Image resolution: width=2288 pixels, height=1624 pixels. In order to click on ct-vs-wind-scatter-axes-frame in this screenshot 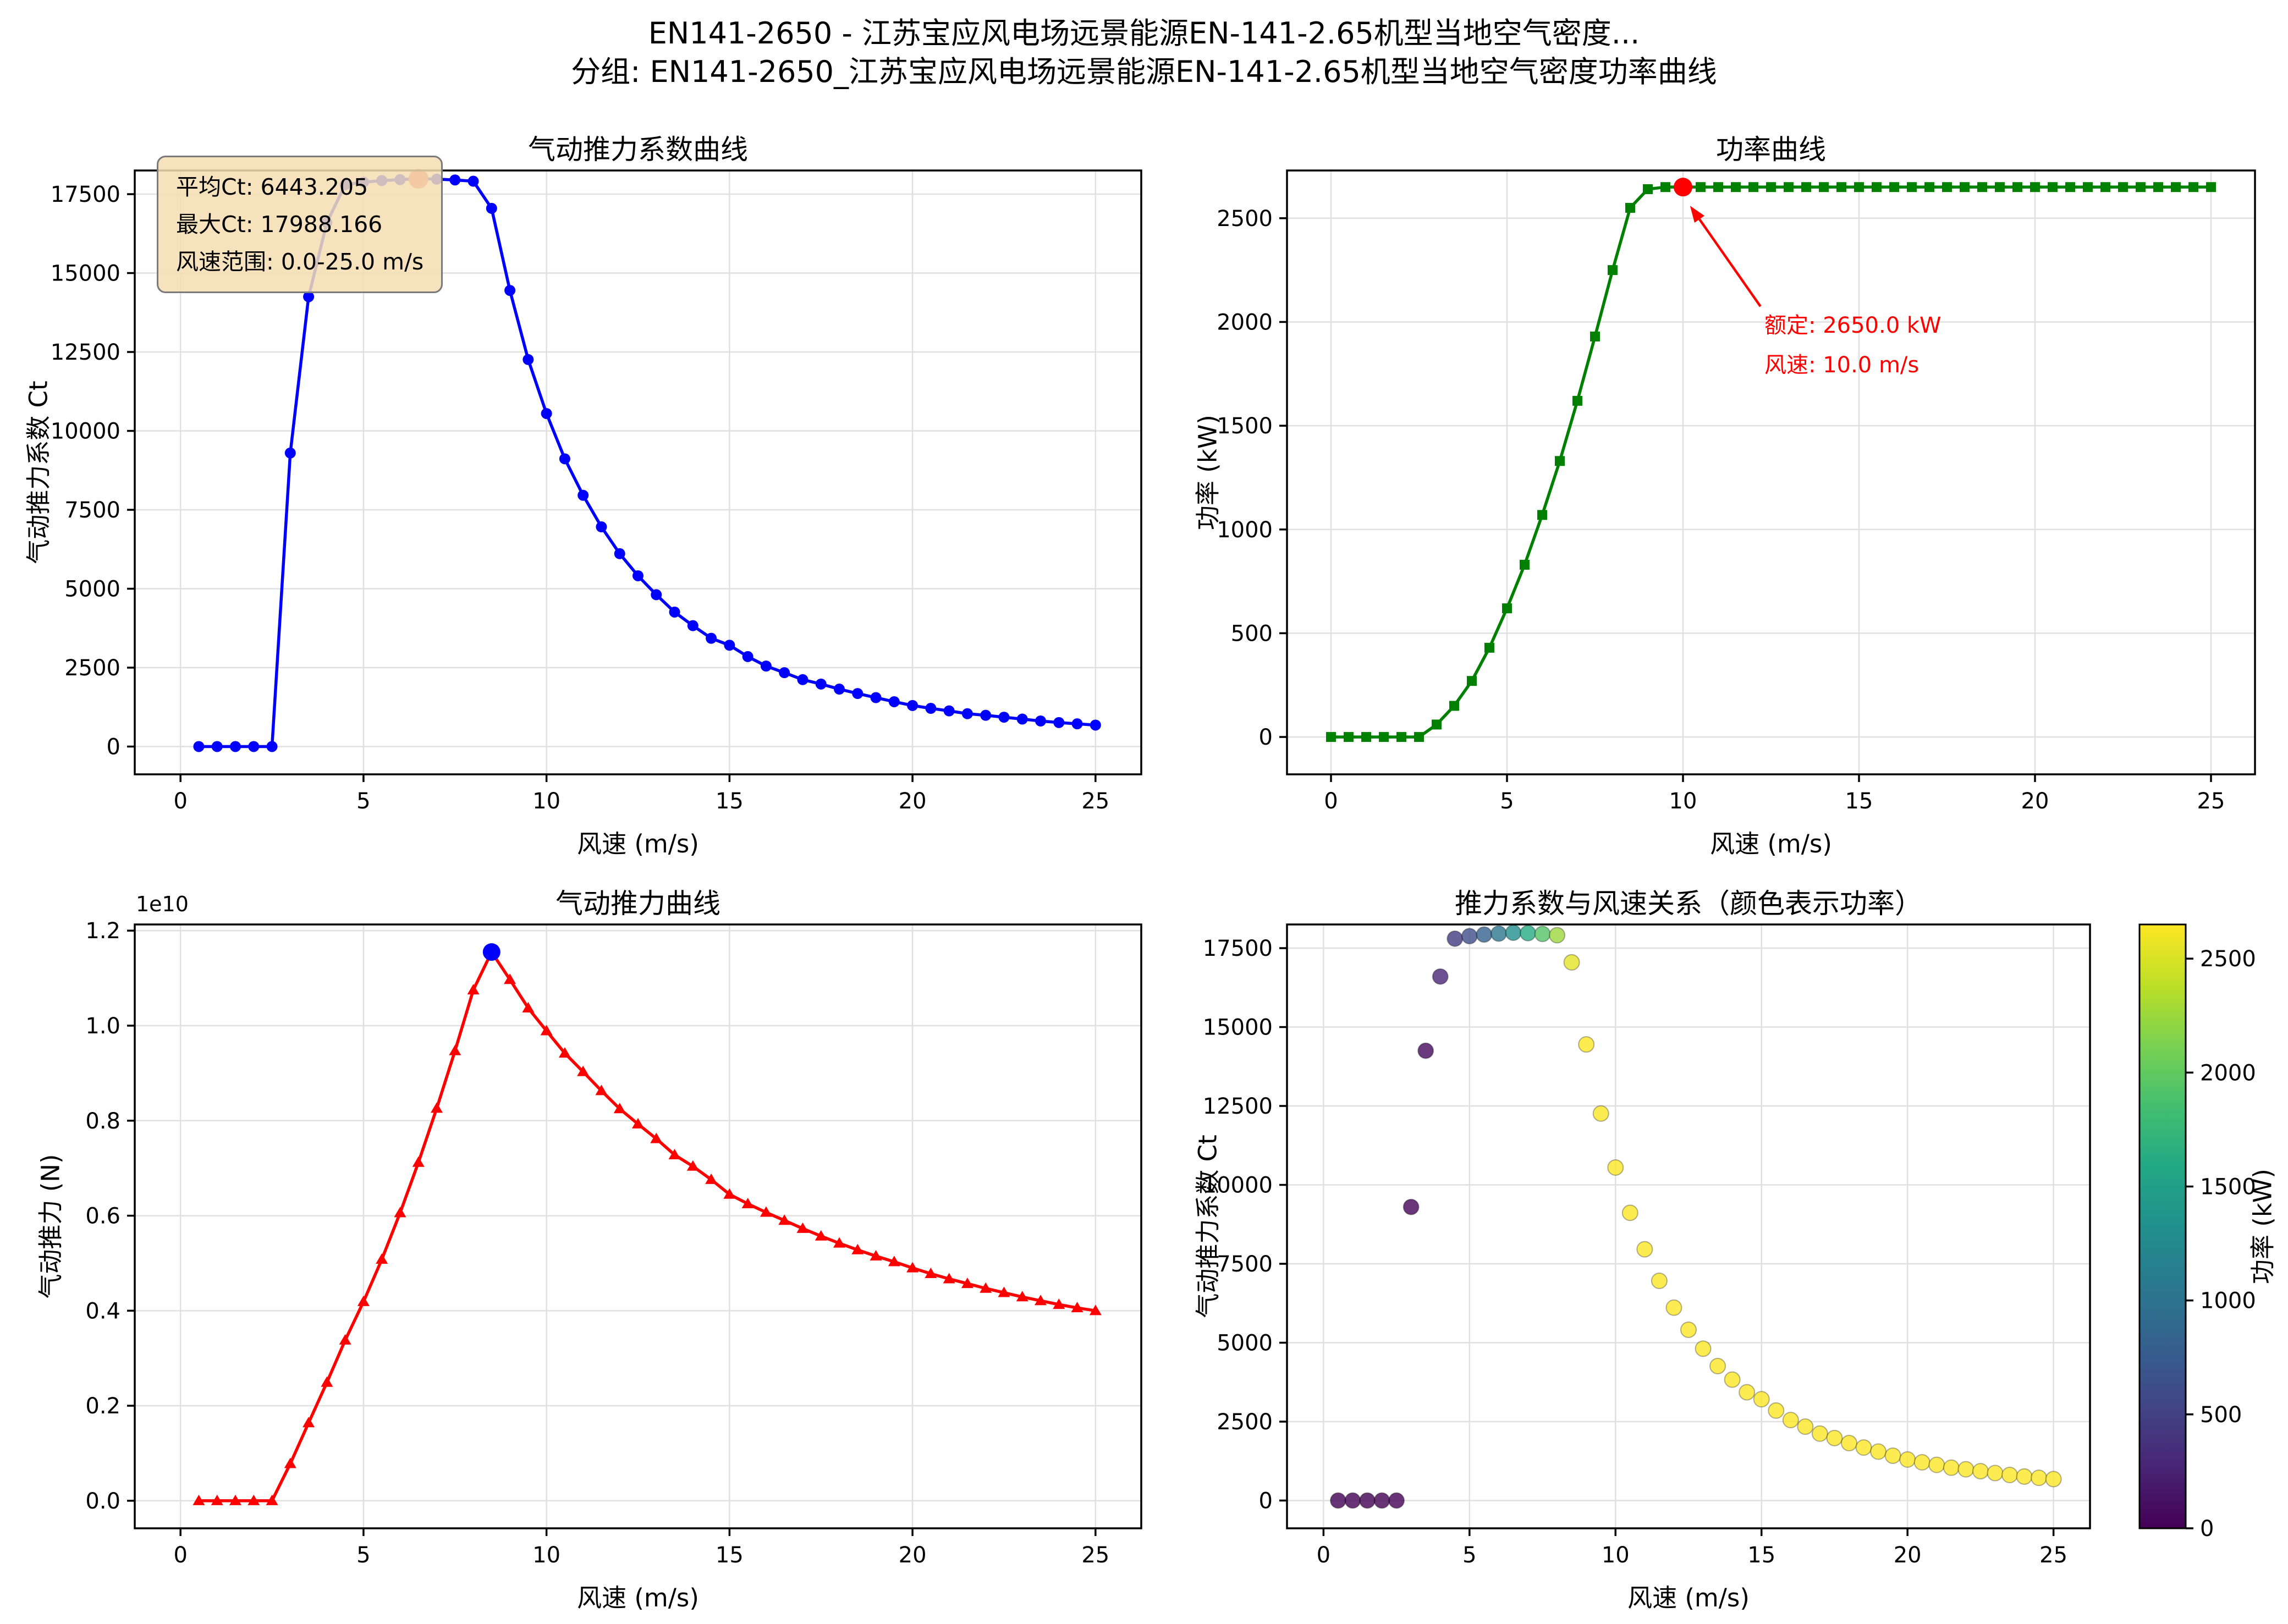, I will do `click(1689, 1226)`.